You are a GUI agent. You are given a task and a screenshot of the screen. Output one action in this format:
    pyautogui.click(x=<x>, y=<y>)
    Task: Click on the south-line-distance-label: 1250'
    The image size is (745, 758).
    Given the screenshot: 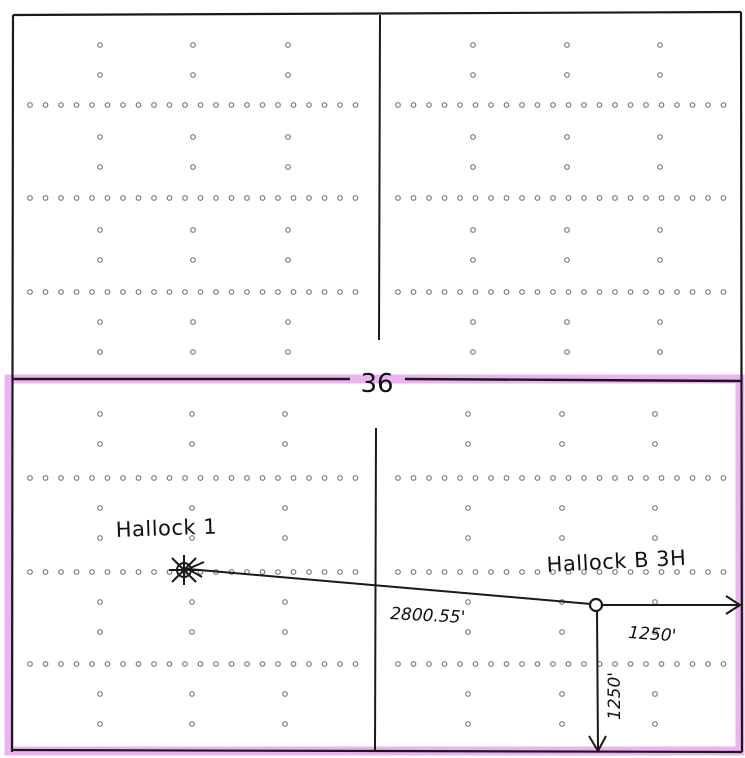 What is the action you would take?
    pyautogui.click(x=615, y=696)
    